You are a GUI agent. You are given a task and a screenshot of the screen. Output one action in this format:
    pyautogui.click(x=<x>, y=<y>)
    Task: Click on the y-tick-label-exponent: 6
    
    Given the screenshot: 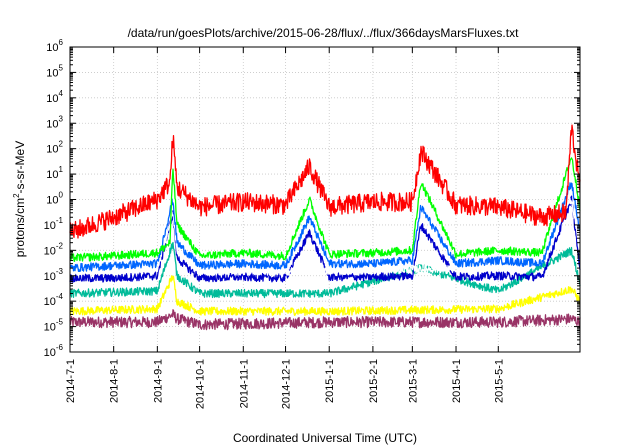 What is the action you would take?
    pyautogui.click(x=61, y=42)
    